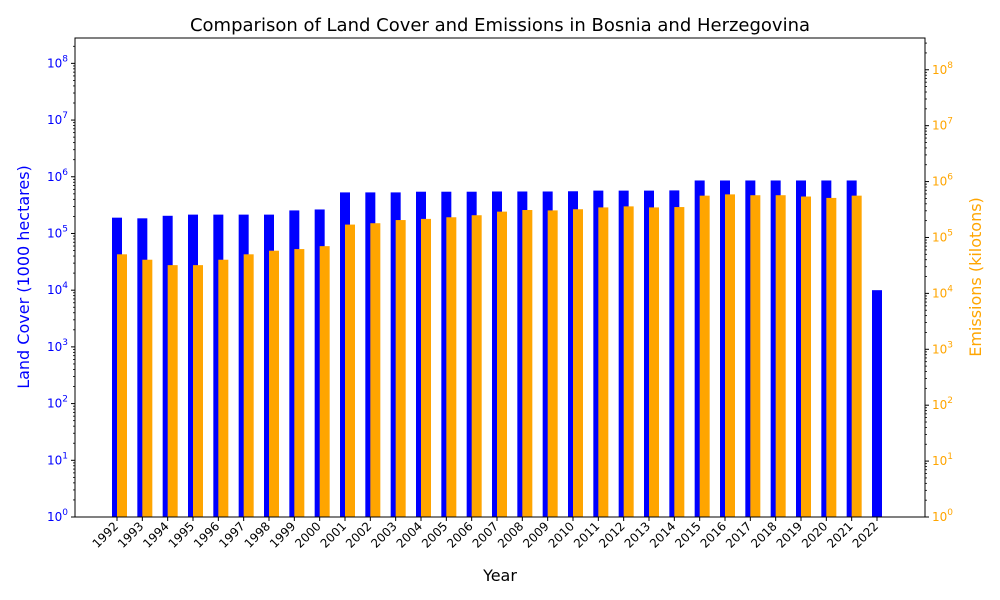 Image resolution: width=1000 pixels, height=600 pixels. What do you see at coordinates (350, 370) in the screenshot?
I see `emissions-bar-2001` at bounding box center [350, 370].